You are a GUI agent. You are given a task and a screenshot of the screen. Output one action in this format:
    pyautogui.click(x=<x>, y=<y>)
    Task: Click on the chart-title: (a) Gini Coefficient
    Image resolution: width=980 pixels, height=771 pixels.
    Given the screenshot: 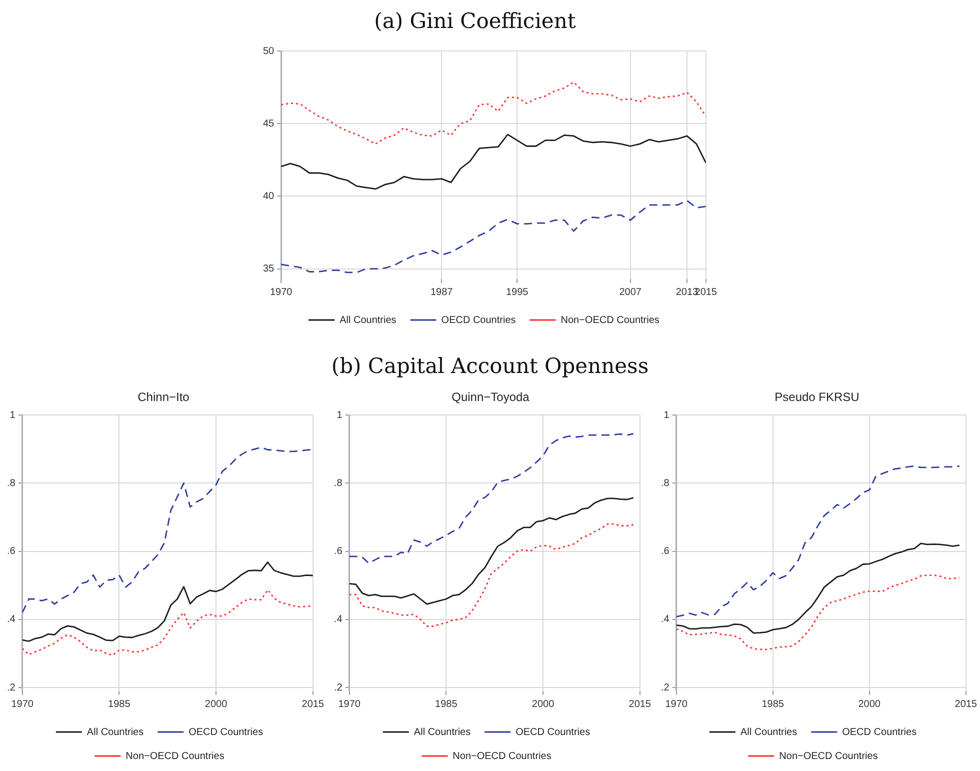 What is the action you would take?
    pyautogui.click(x=475, y=21)
    